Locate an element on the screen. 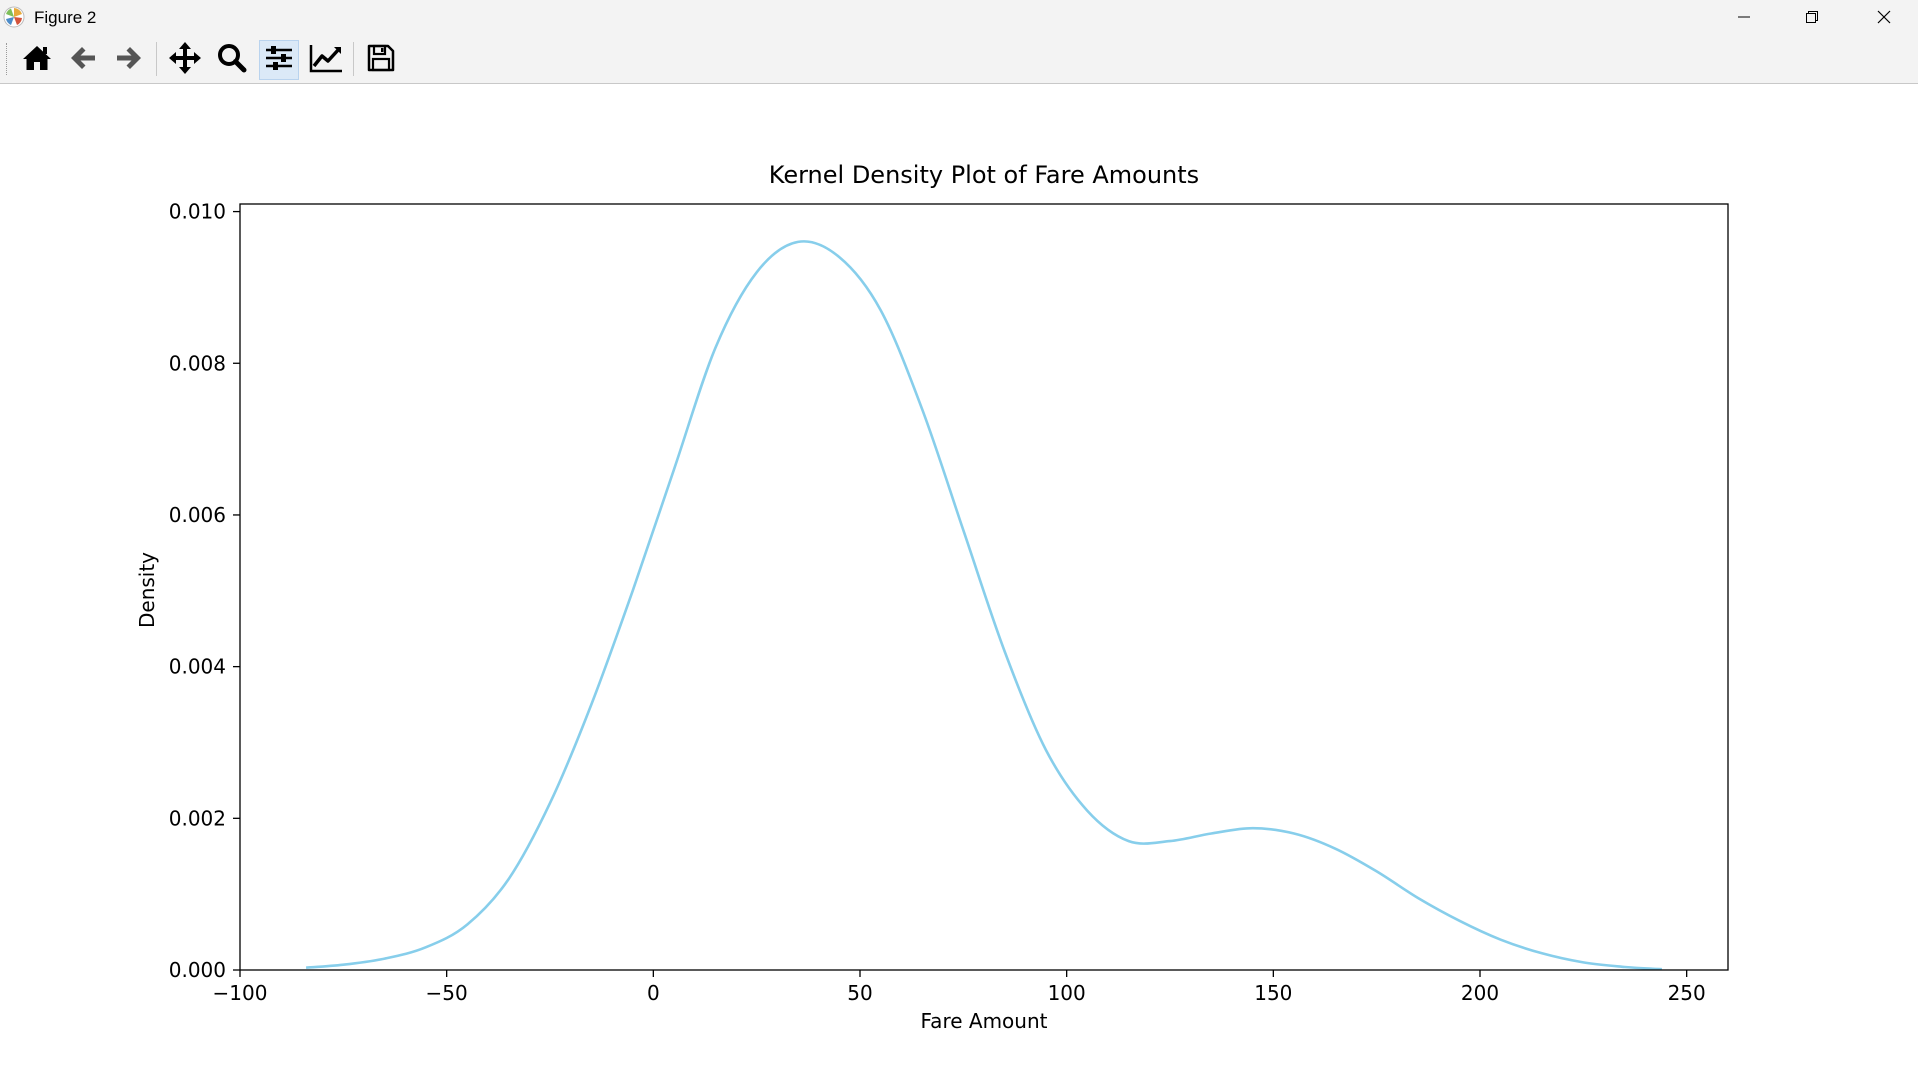 Image resolution: width=1918 pixels, height=1078 pixels. forward-button is located at coordinates (129, 60).